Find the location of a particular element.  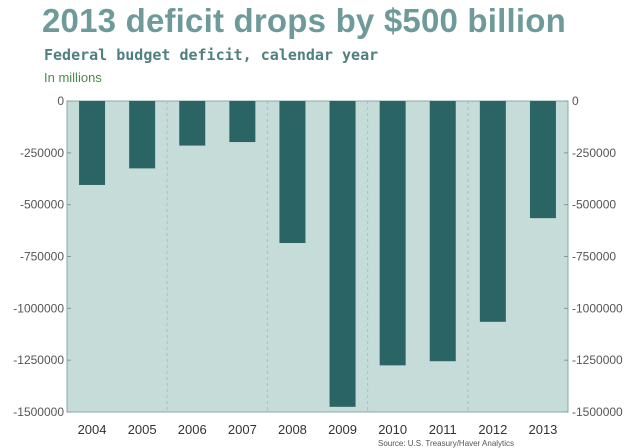

y-tick-label-right: -1500000 is located at coordinates (597, 412).